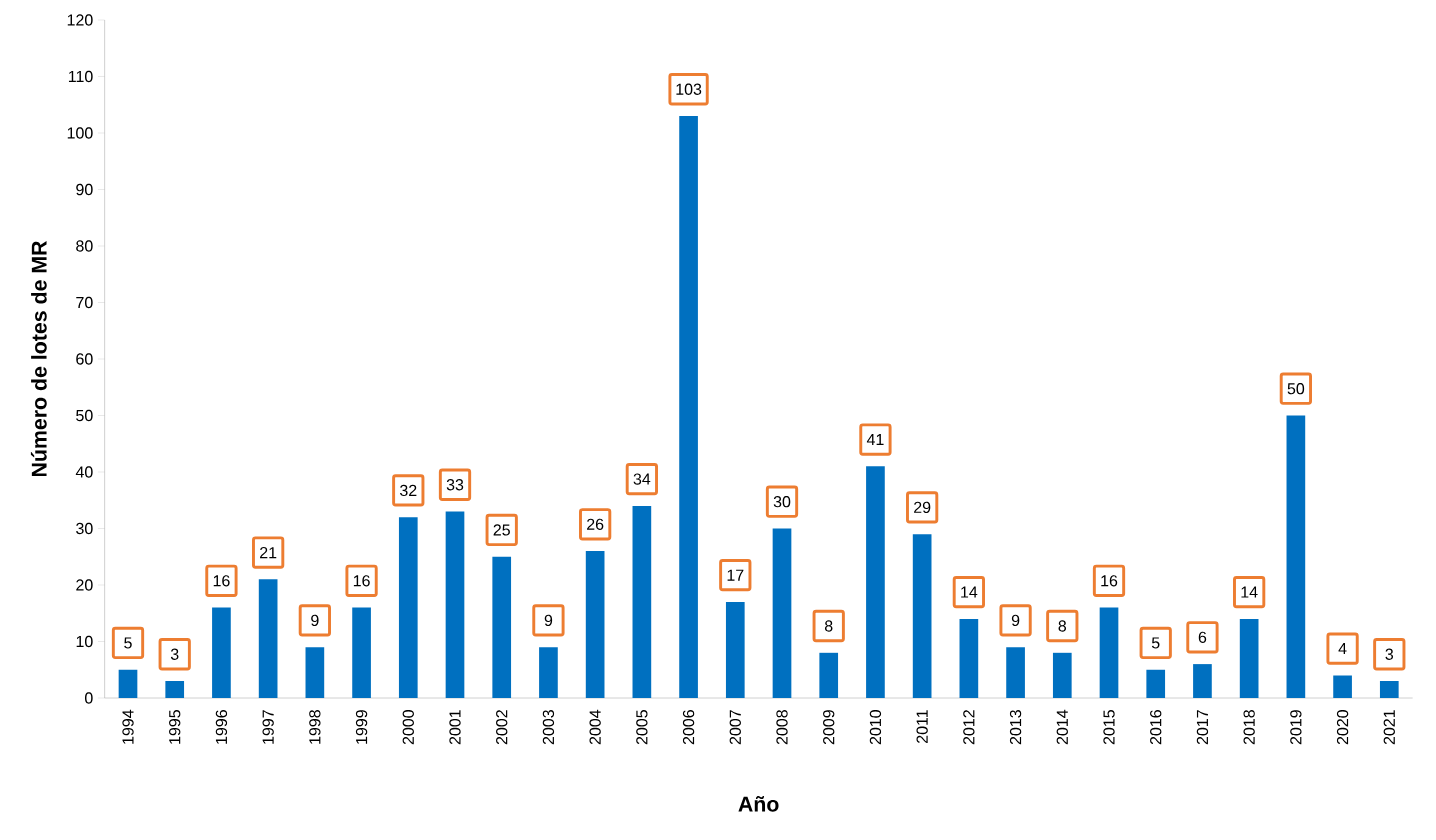 The height and width of the screenshot is (840, 1436). What do you see at coordinates (84, 246) in the screenshot?
I see `y-tick-label: 80` at bounding box center [84, 246].